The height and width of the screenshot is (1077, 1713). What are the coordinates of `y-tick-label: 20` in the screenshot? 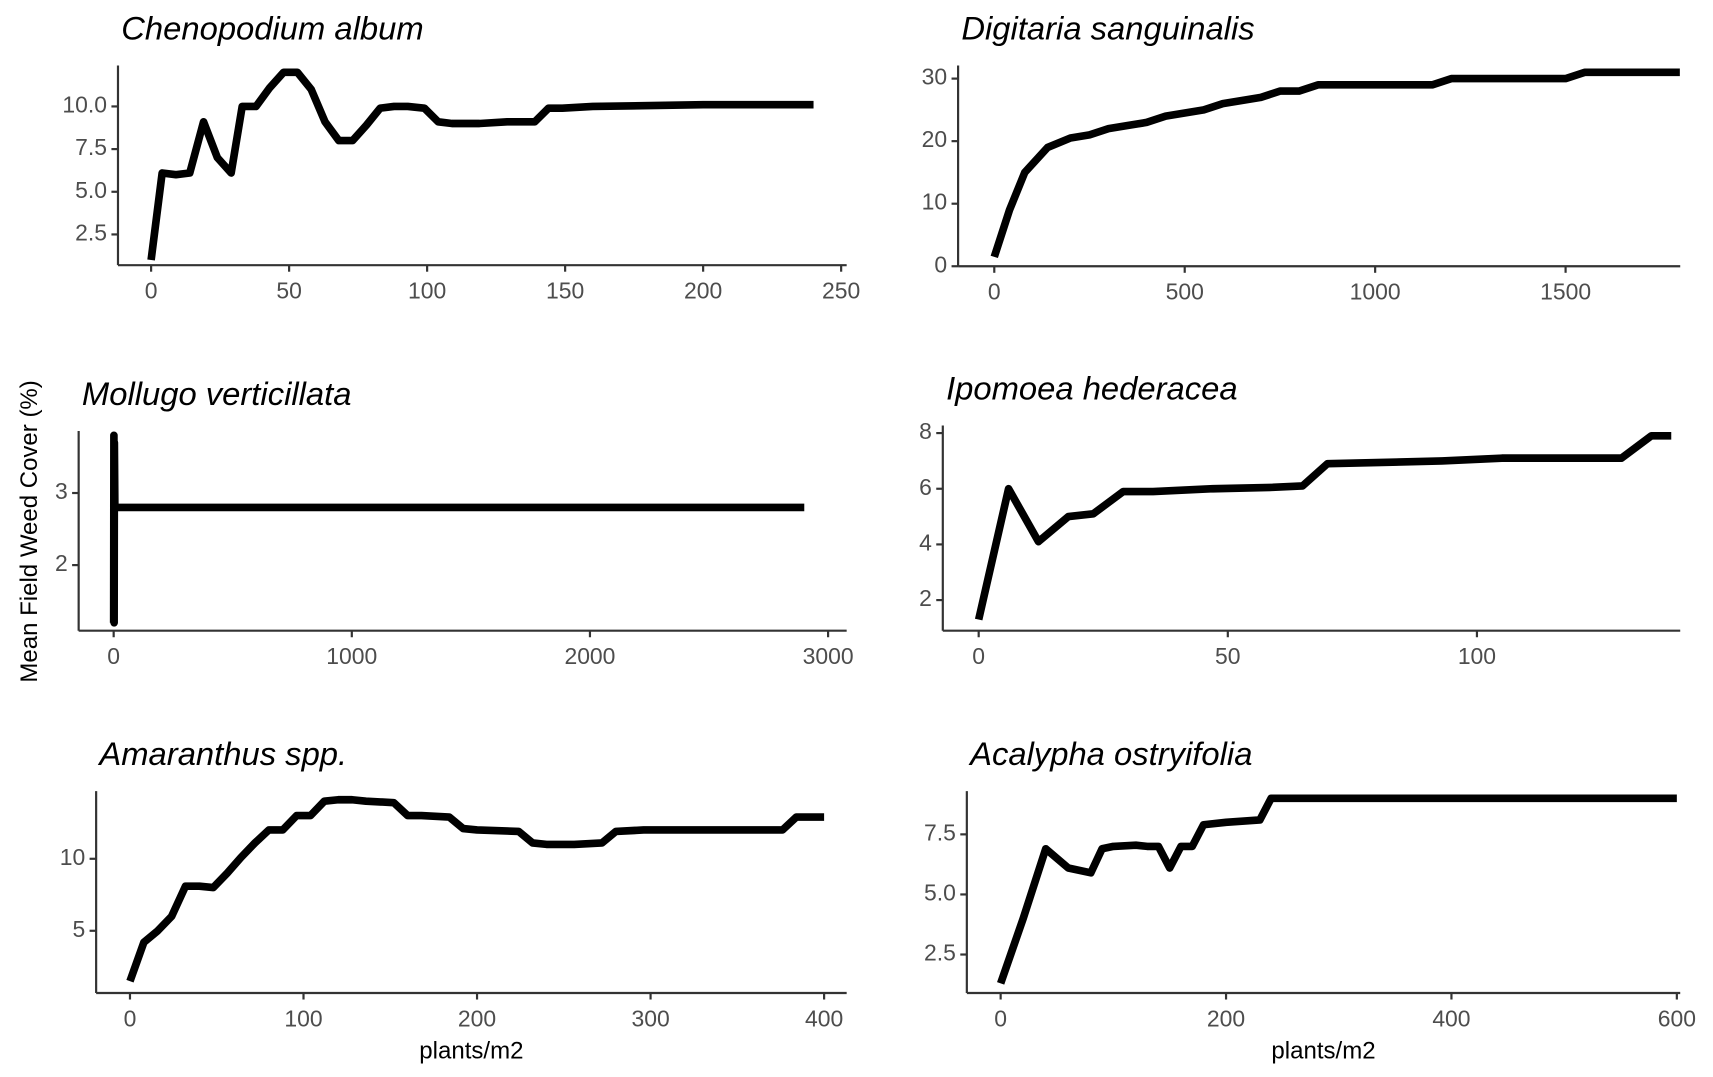 It's located at (934, 139).